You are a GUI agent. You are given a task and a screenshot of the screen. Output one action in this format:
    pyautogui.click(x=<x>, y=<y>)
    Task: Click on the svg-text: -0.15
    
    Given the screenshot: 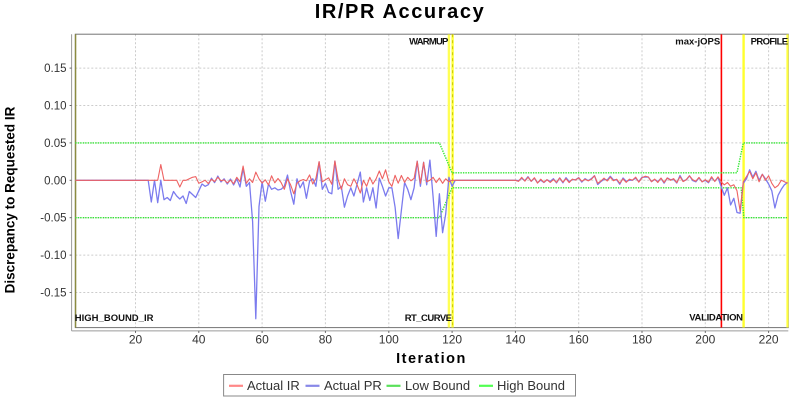 What is the action you would take?
    pyautogui.click(x=53, y=294)
    